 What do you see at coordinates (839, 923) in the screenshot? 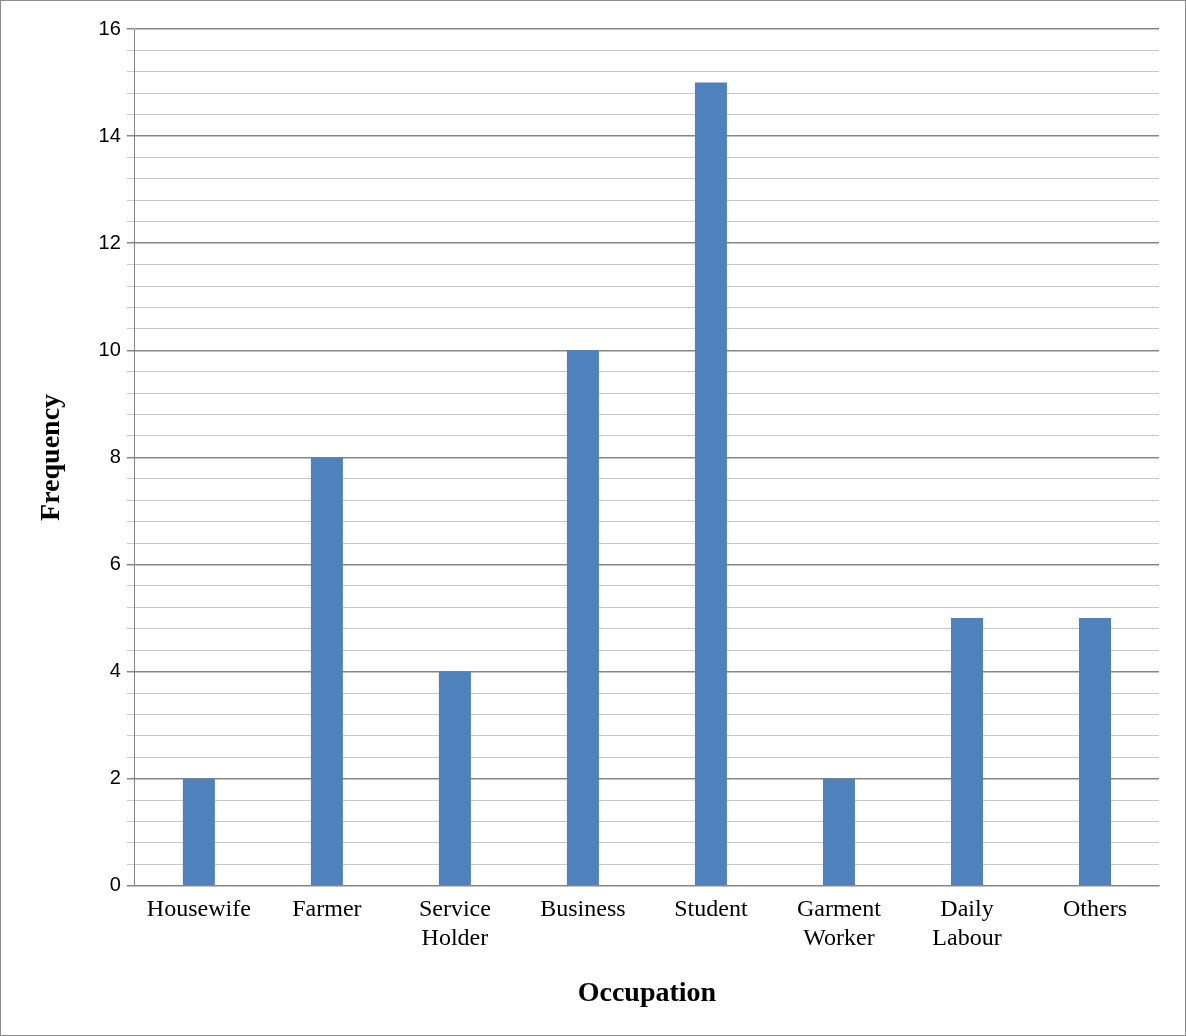
I see `x-tick-label: Garment Worker` at bounding box center [839, 923].